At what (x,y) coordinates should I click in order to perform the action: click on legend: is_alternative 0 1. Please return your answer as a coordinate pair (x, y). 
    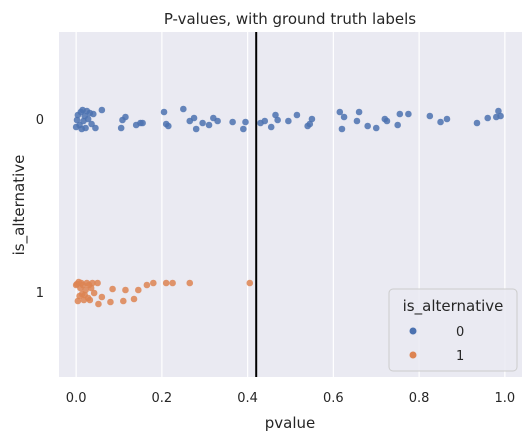
    Looking at the image, I should click on (453, 330).